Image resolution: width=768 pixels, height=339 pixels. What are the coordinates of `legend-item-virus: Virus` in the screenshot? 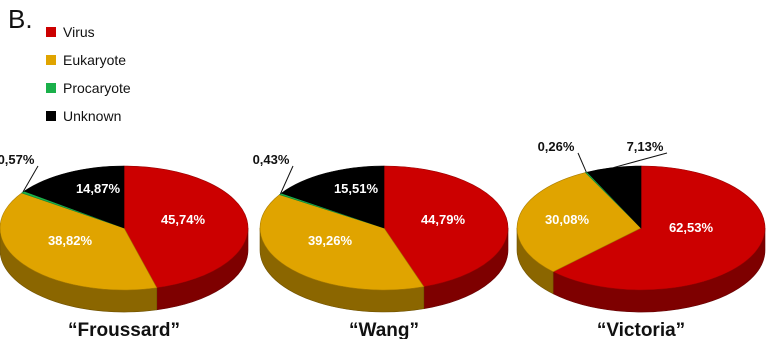 It's located at (88, 32).